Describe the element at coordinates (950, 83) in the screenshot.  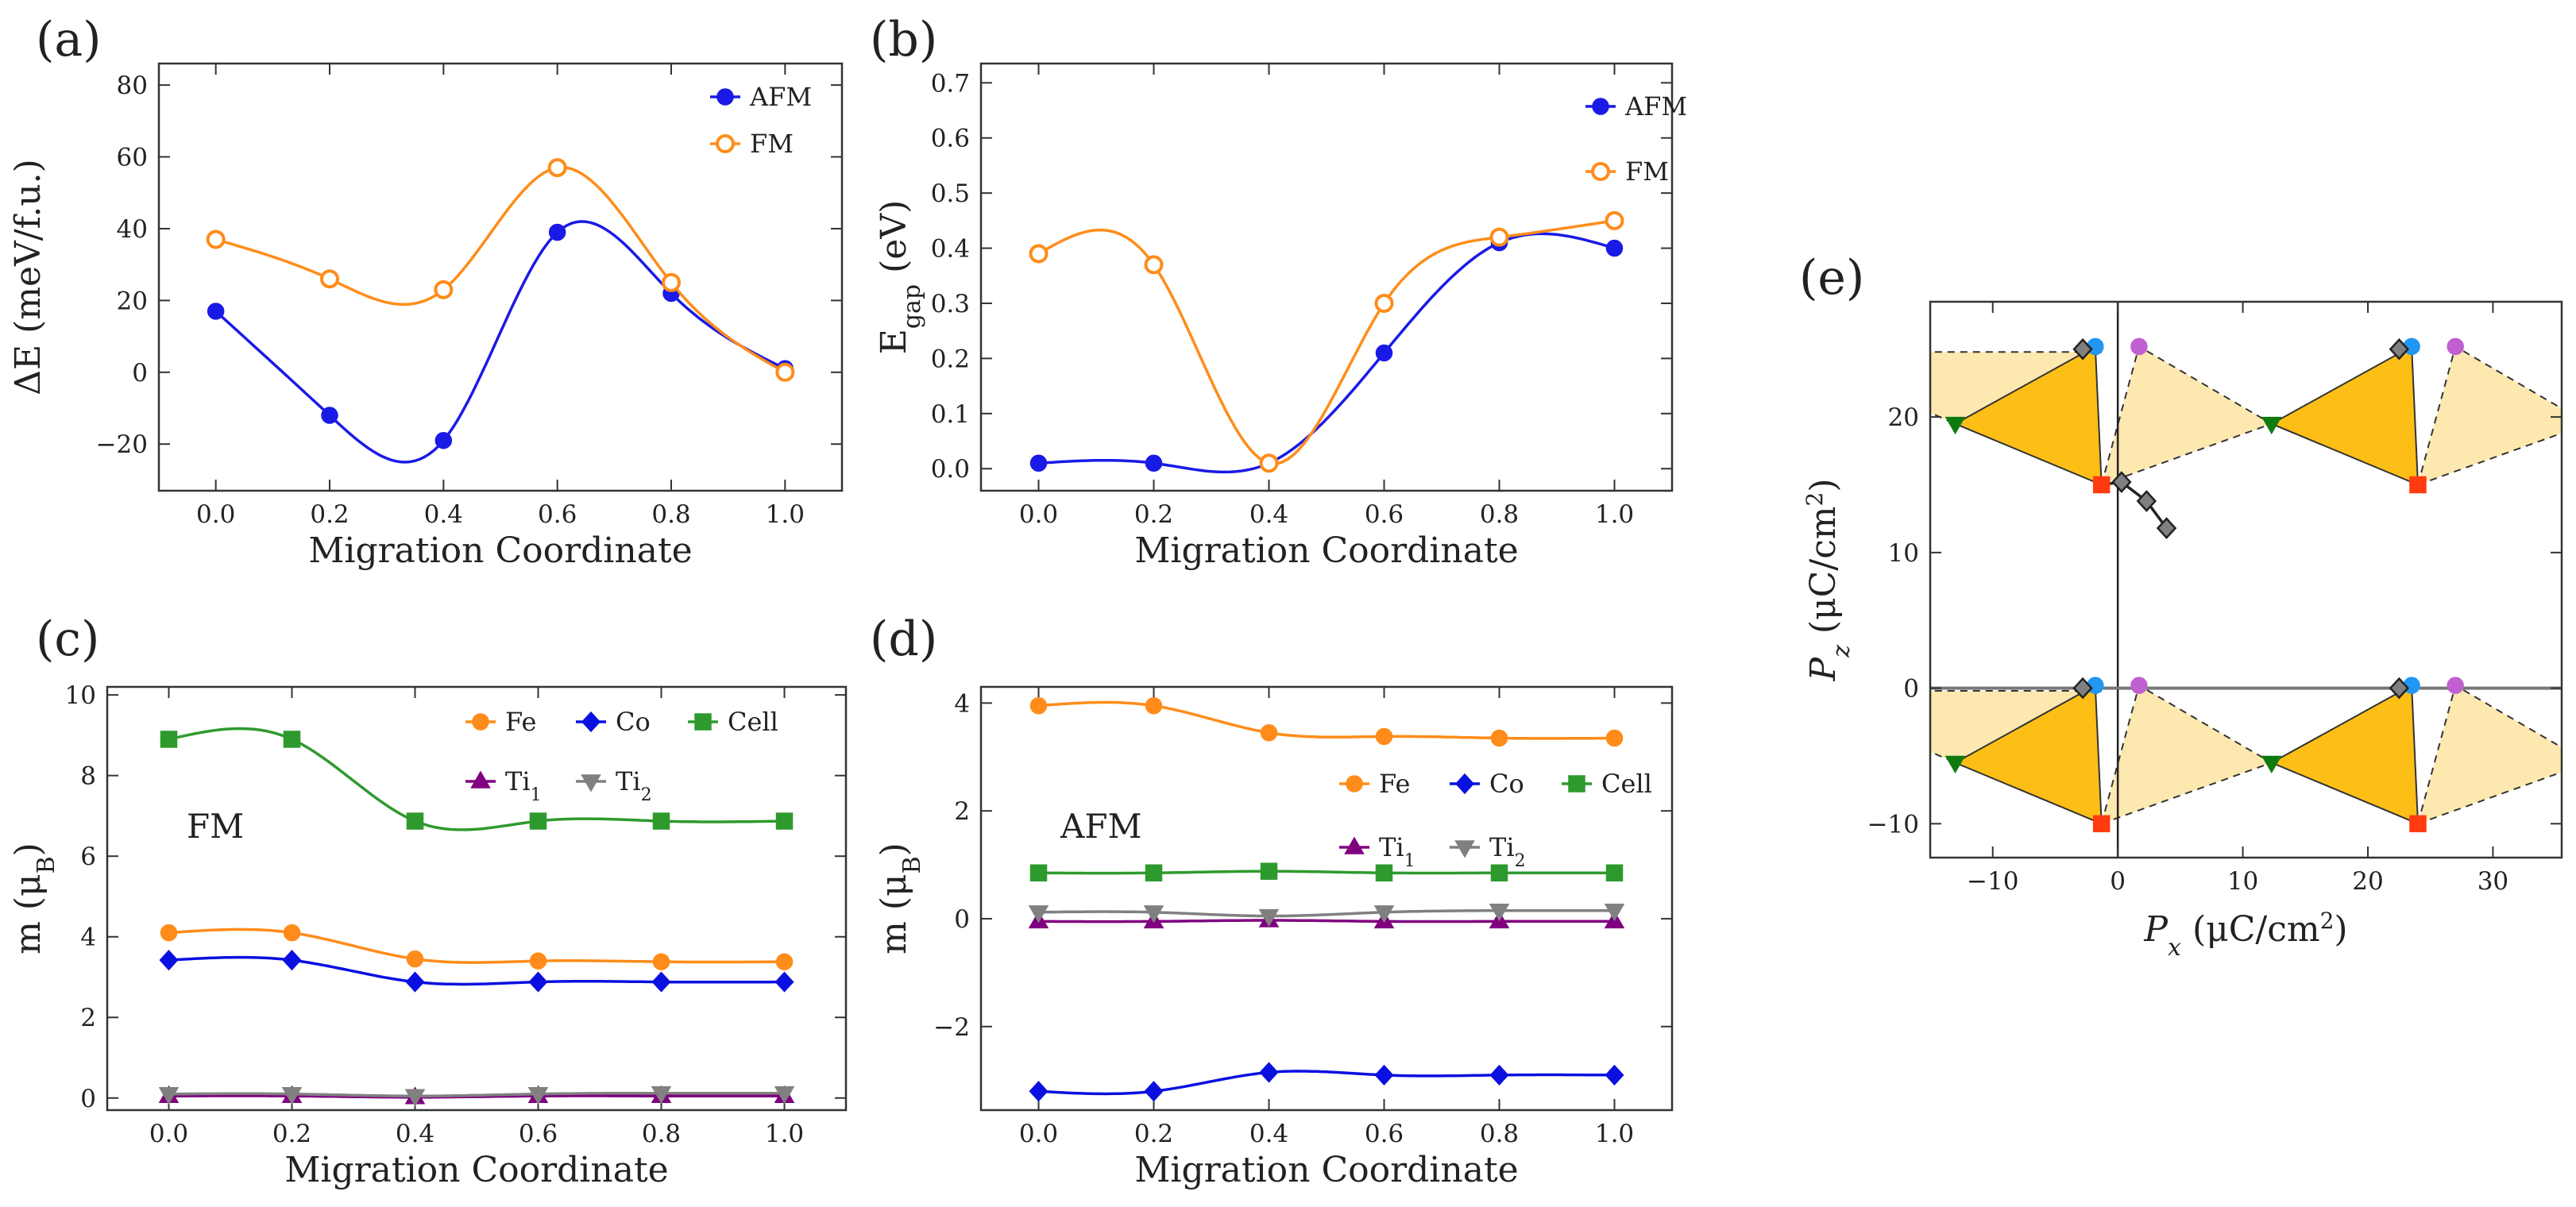
I see `y-tick-label: 0.7` at that location.